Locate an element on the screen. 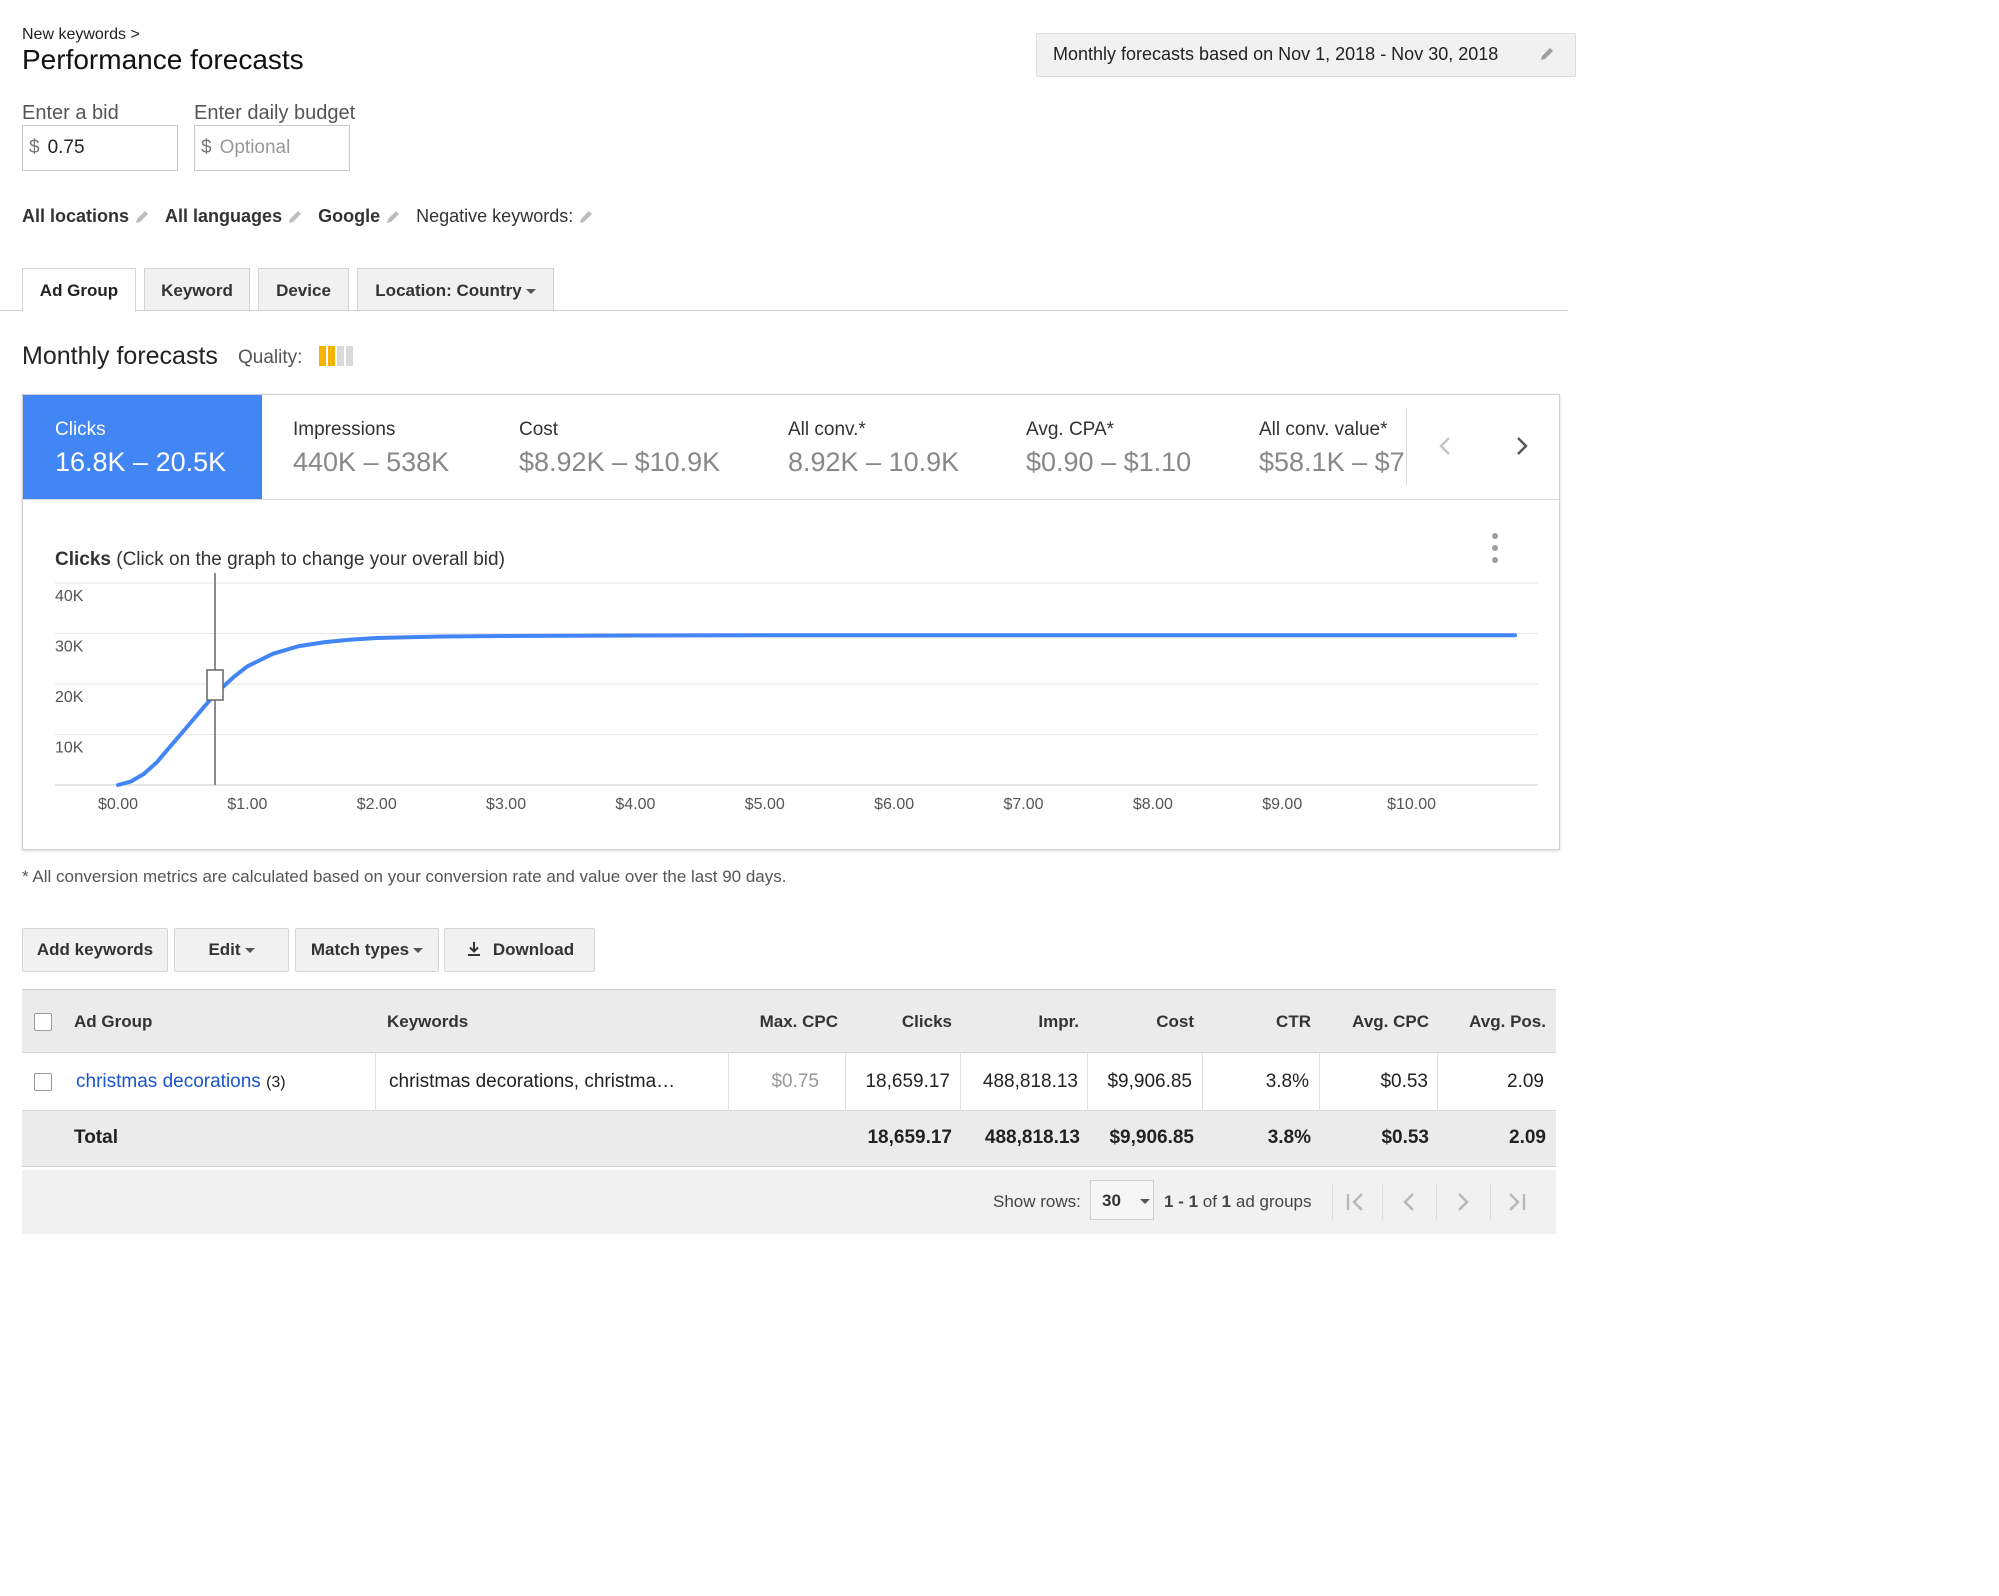 The image size is (1999, 1596). col-clicks: Clicks is located at coordinates (926, 1021).